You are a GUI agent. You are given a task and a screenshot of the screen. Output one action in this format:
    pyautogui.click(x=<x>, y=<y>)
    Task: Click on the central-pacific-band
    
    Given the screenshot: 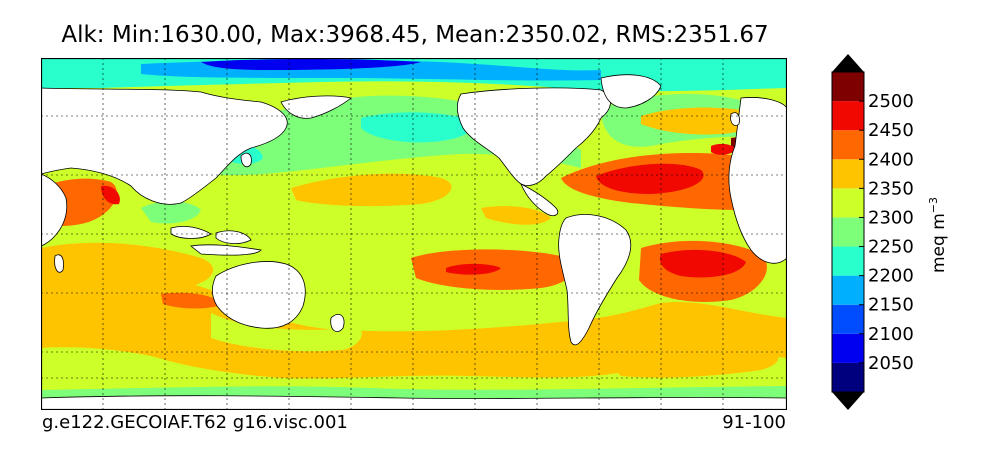 What is the action you would take?
    pyautogui.click(x=516, y=215)
    